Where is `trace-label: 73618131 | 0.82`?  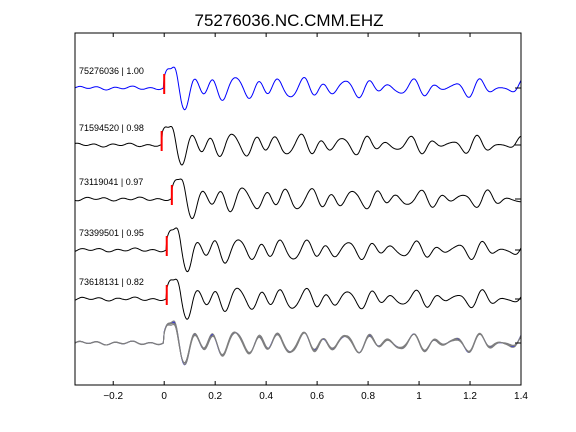
trace-label: 73618131 | 0.82 is located at coordinates (111, 282).